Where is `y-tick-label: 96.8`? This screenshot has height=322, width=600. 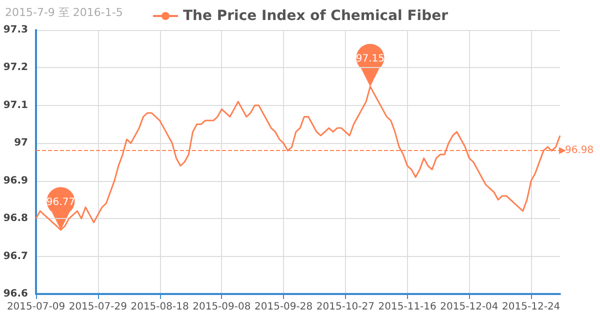 y-tick-label: 96.8 is located at coordinates (15, 218).